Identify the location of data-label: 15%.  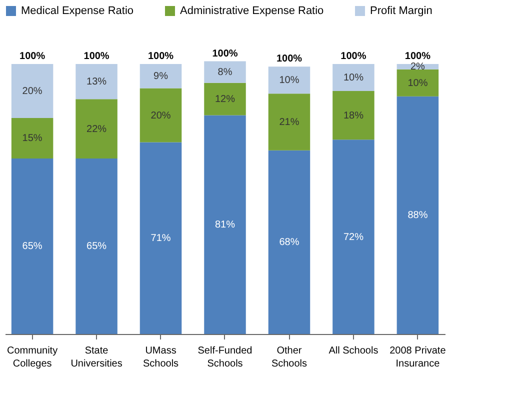
(32, 138).